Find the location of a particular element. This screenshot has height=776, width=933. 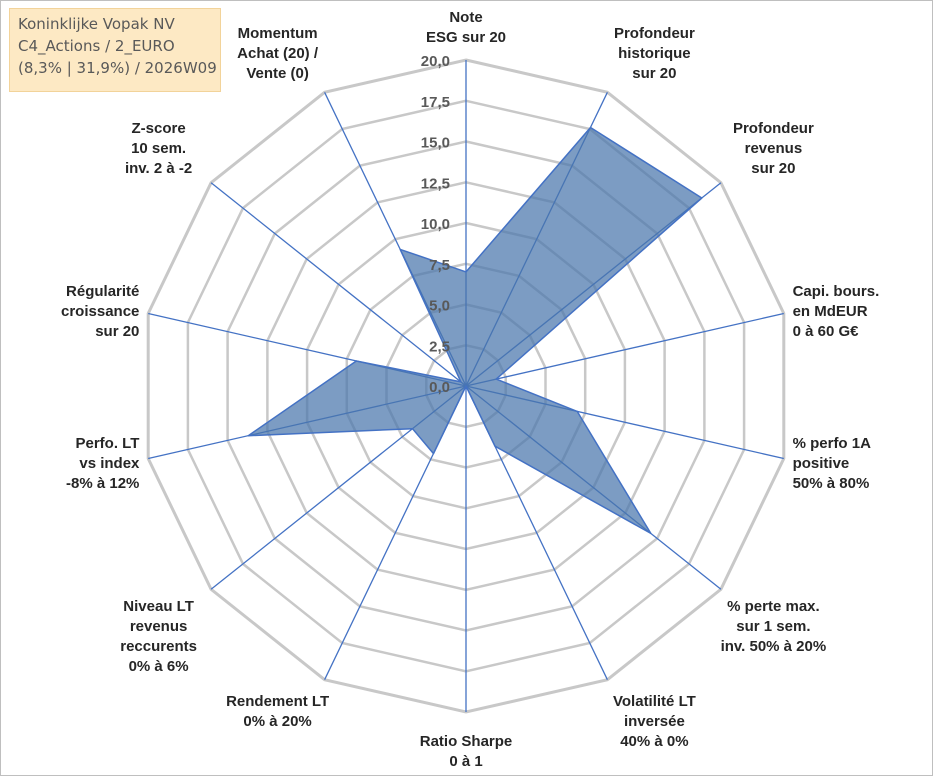

axis-label: Capi. bours. en MdEUR 0 à 60 G€ is located at coordinates (836, 311).